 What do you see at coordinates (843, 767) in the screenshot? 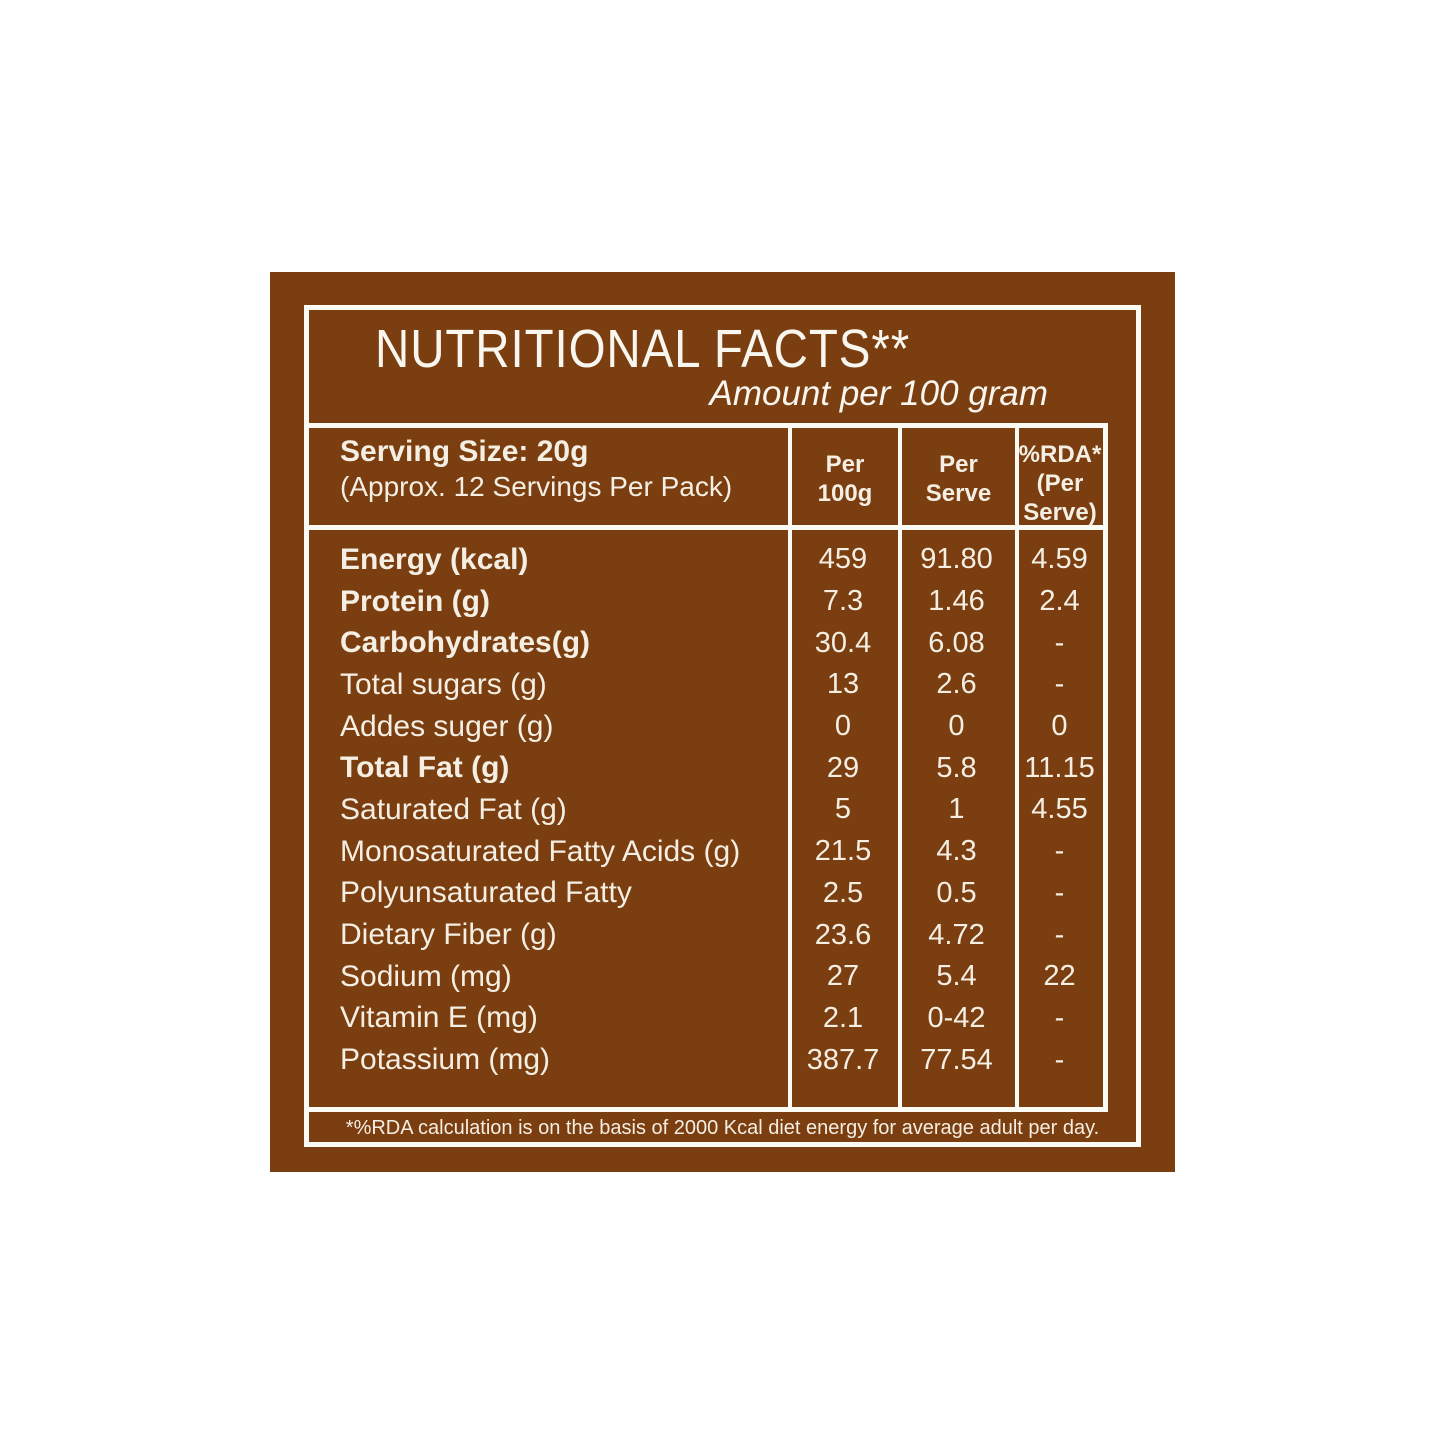
I see `row-value-per-100g: 29` at bounding box center [843, 767].